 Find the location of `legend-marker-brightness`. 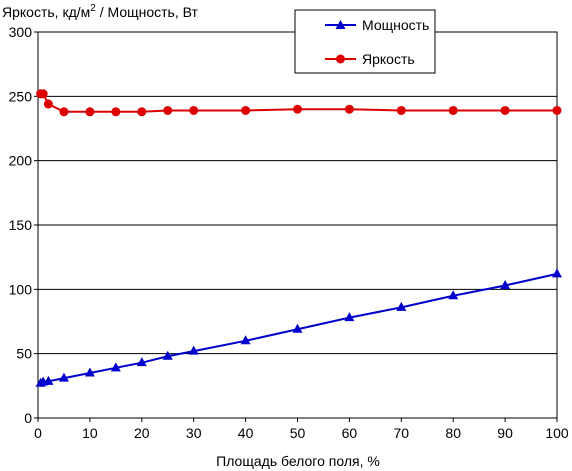

legend-marker-brightness is located at coordinates (340, 59).